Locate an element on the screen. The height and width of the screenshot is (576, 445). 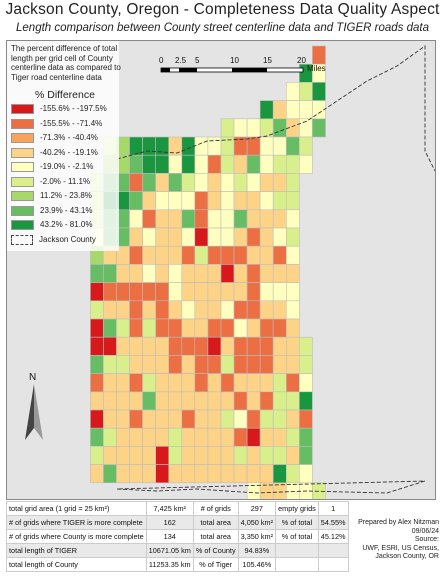
legend-label: 11.2% - 23.8% is located at coordinates (66, 195).